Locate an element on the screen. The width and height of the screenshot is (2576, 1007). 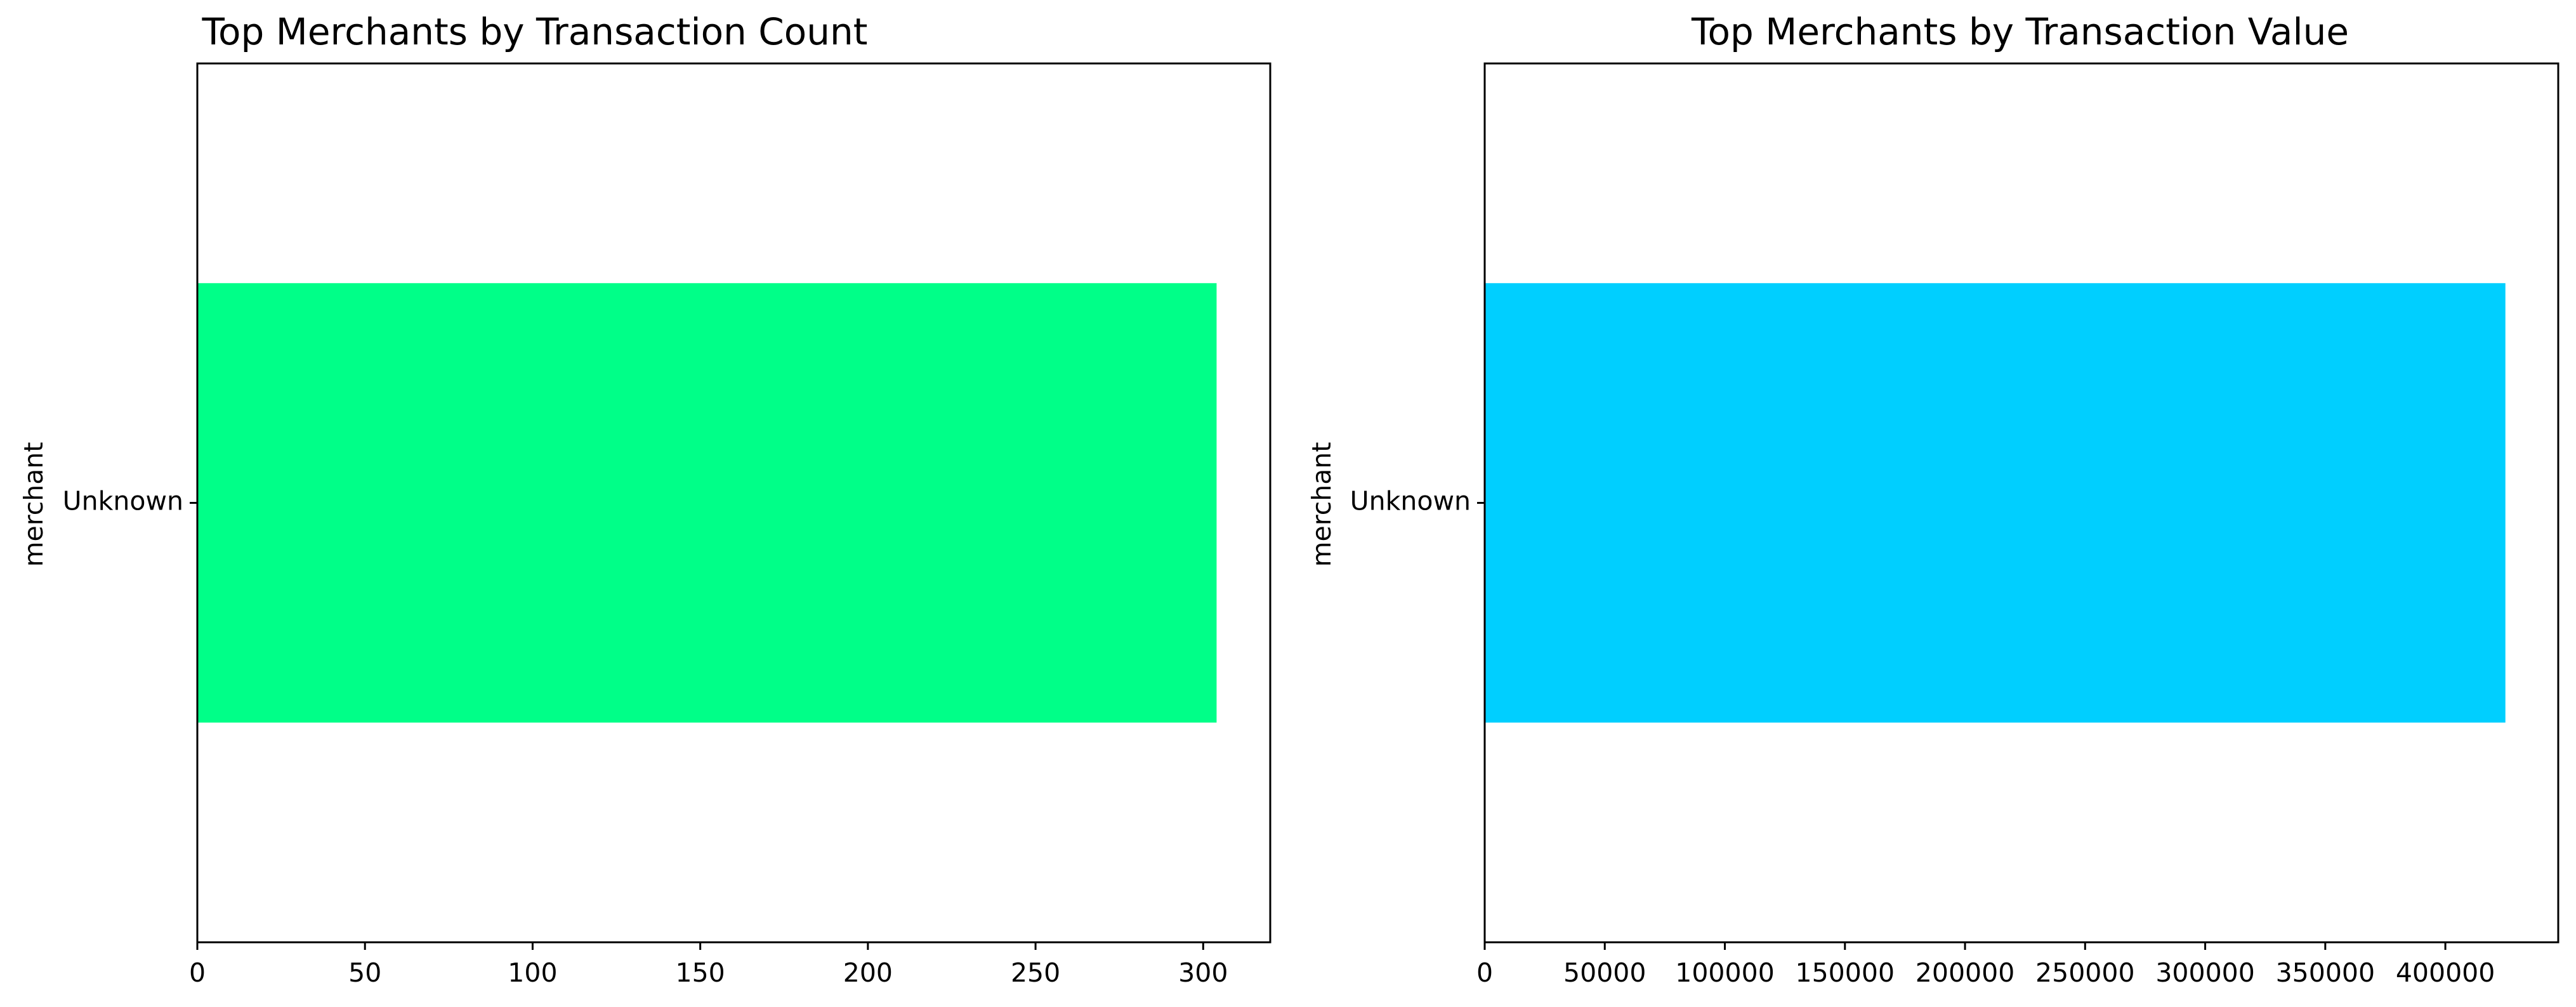
x-tick-label: 250 is located at coordinates (1035, 973).